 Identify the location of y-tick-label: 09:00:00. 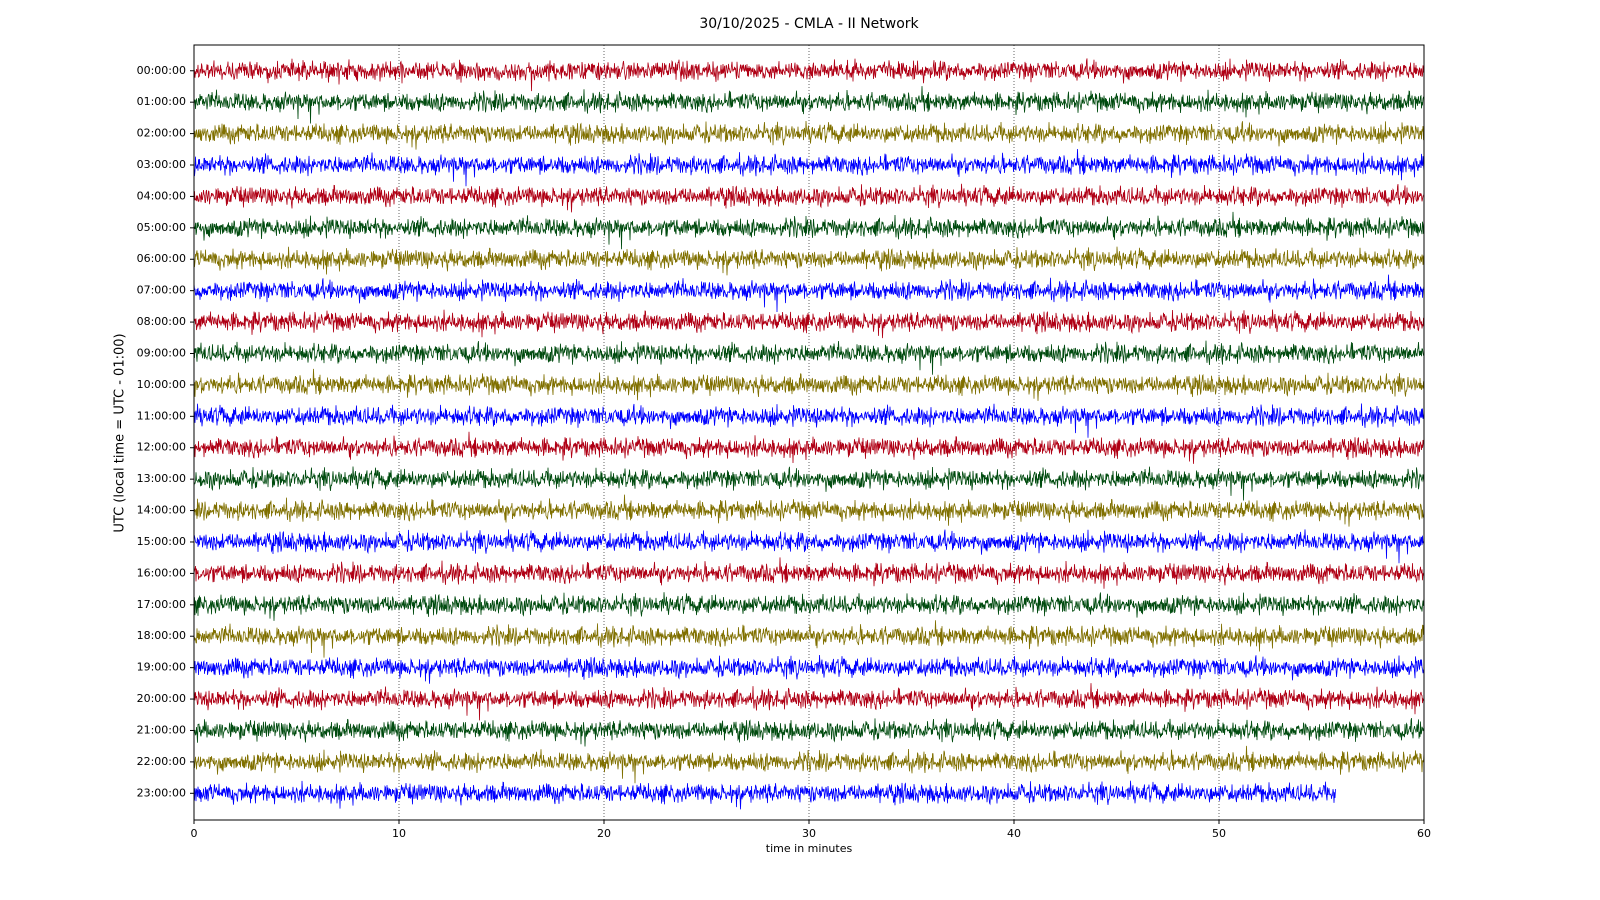
(161, 352).